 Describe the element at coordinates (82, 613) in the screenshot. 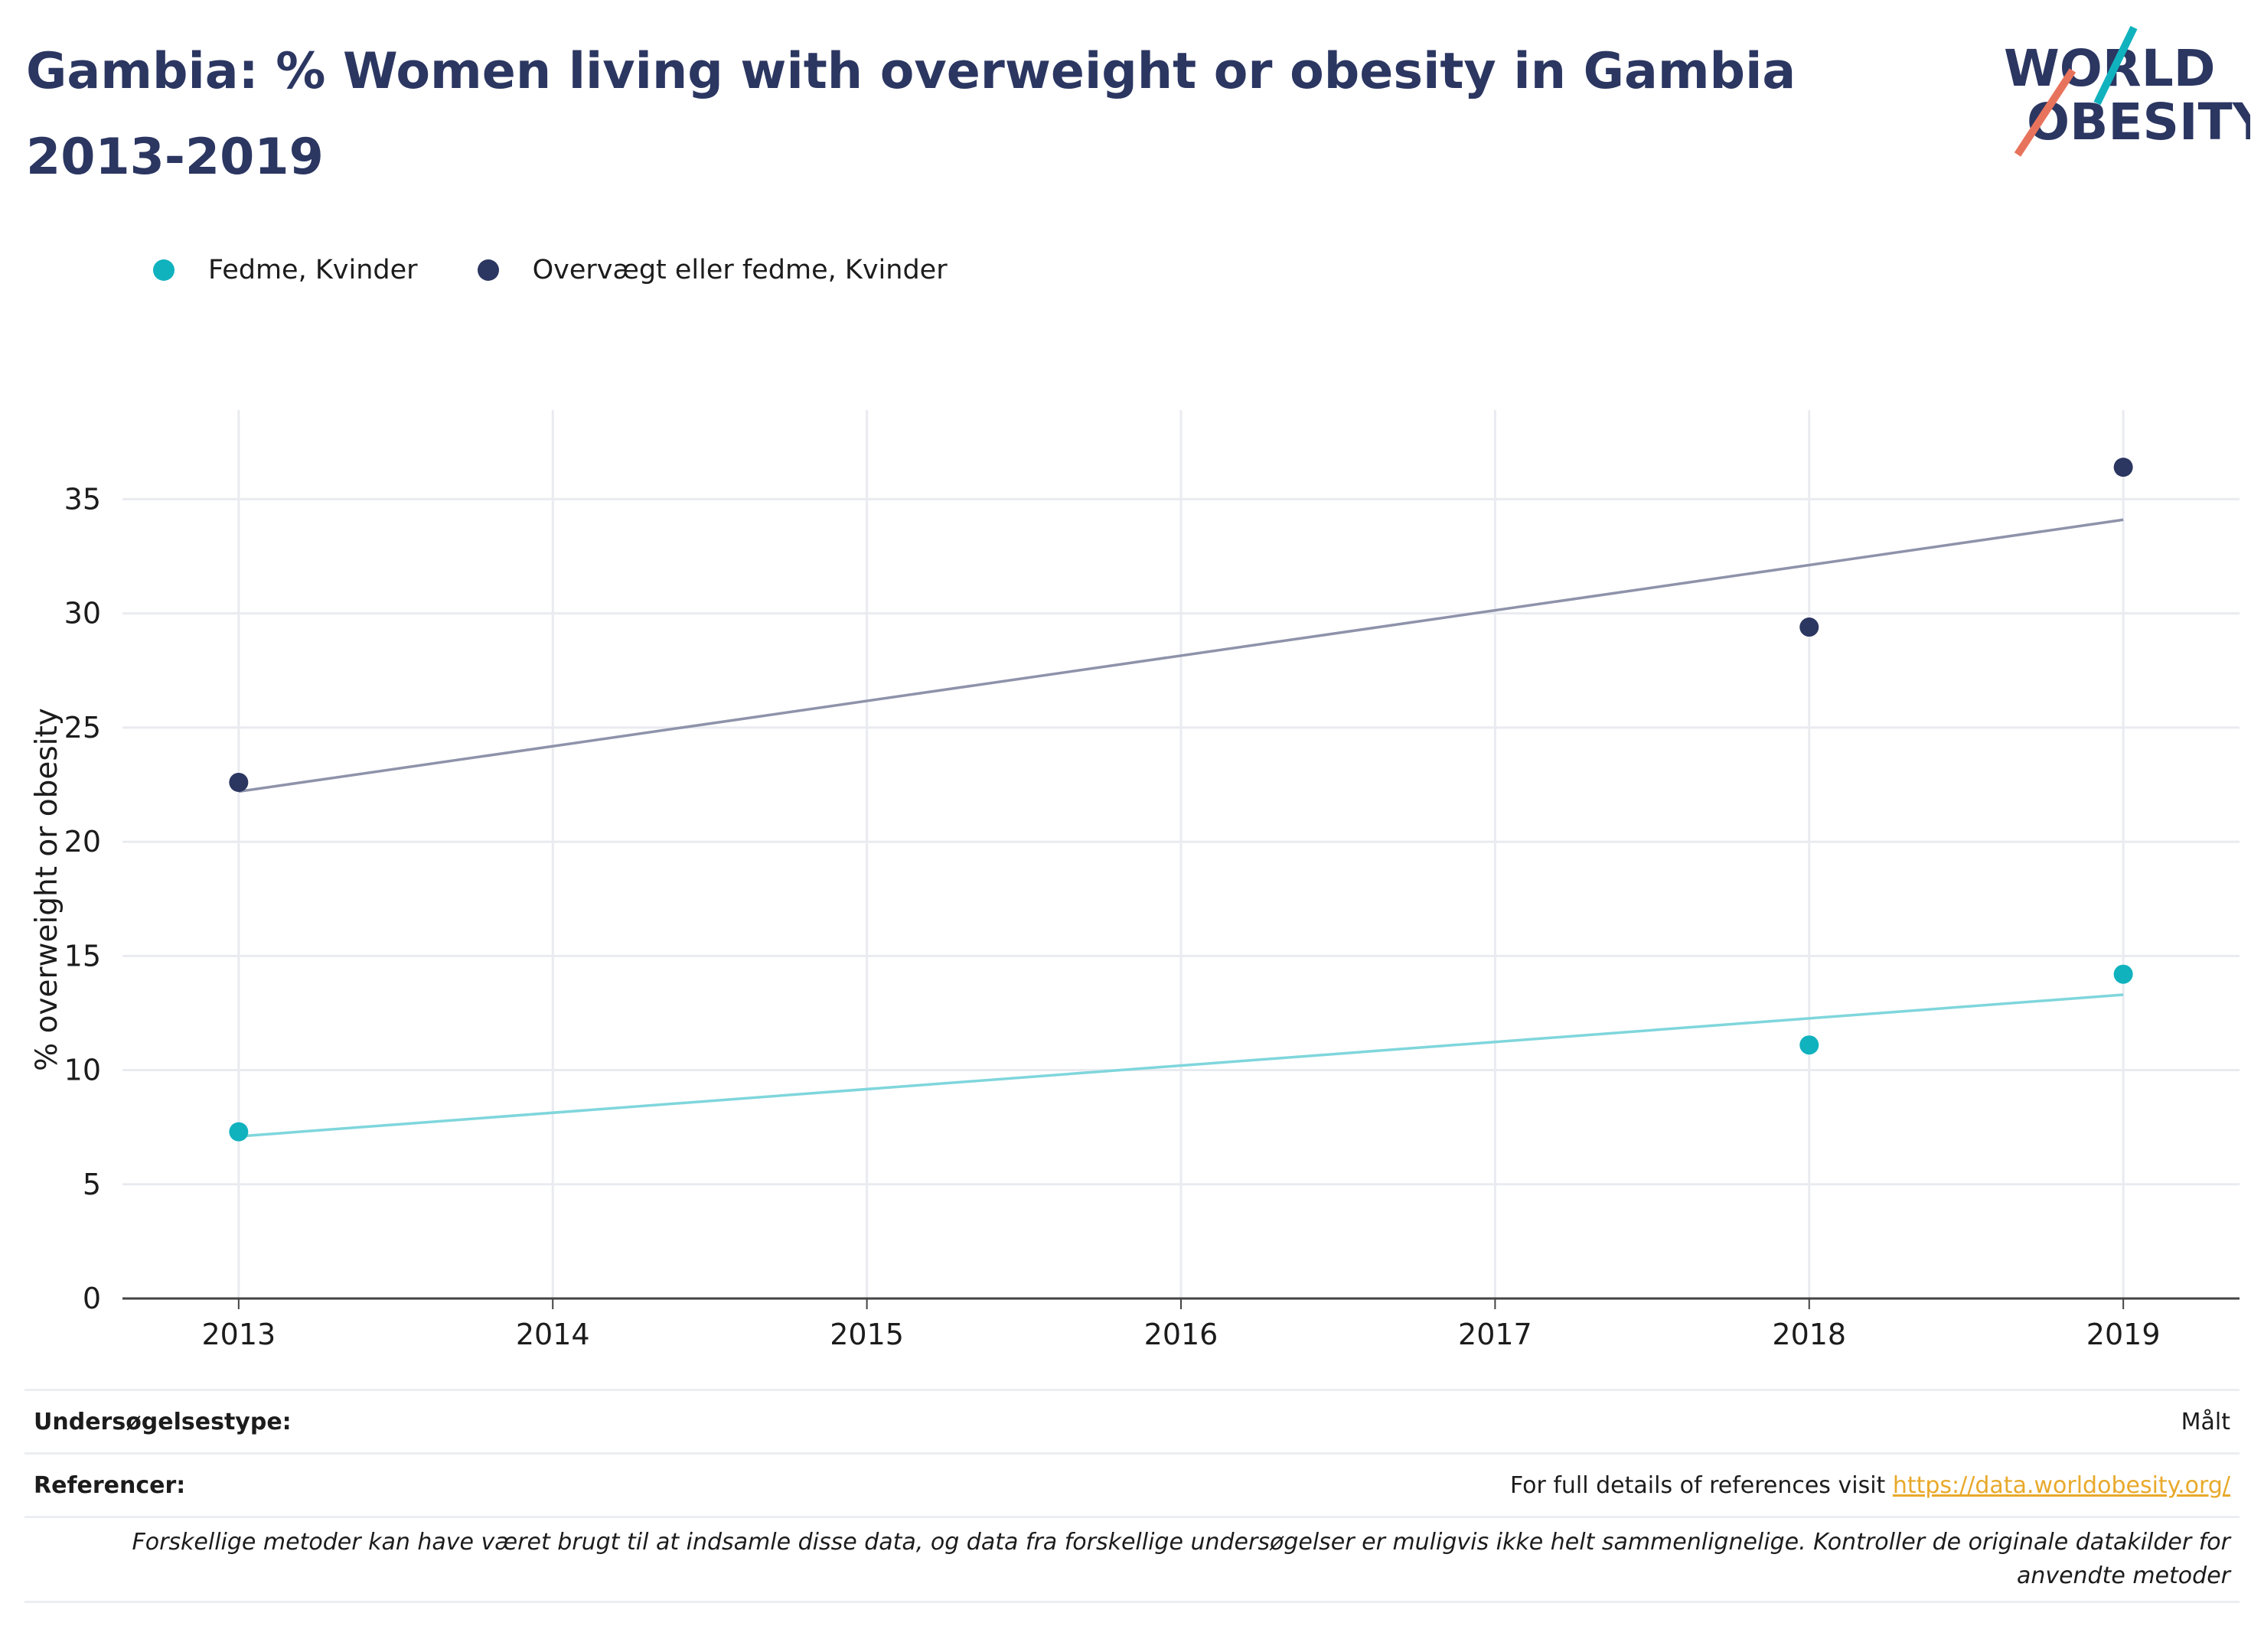

I see `y-tick-label: 30` at that location.